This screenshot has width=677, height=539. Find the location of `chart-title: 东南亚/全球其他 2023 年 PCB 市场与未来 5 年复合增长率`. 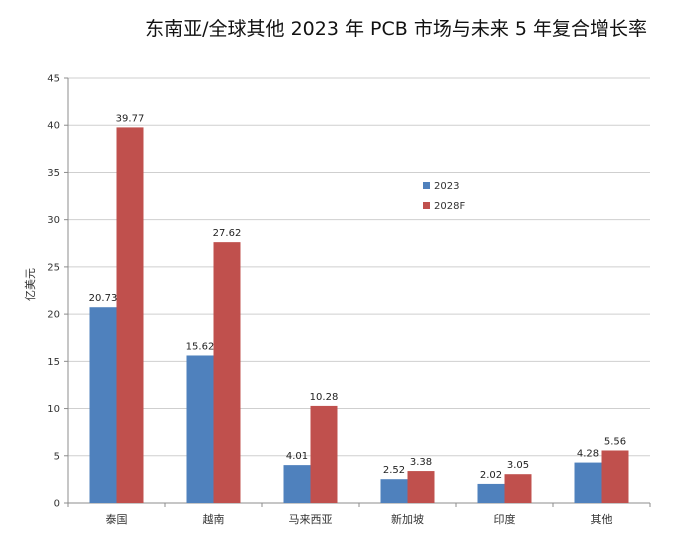

chart-title: 东南亚/全球其他 2023 年 PCB 市场与未来 5 年复合增长率 is located at coordinates (396, 29).